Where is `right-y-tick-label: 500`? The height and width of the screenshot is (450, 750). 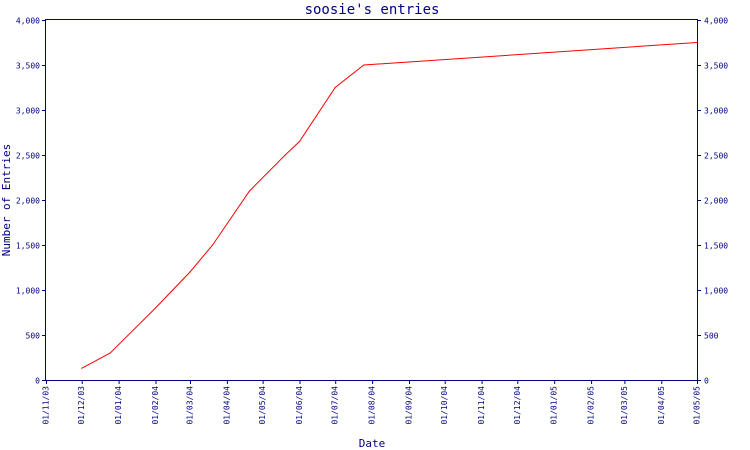
right-y-tick-label: 500 is located at coordinates (711, 336).